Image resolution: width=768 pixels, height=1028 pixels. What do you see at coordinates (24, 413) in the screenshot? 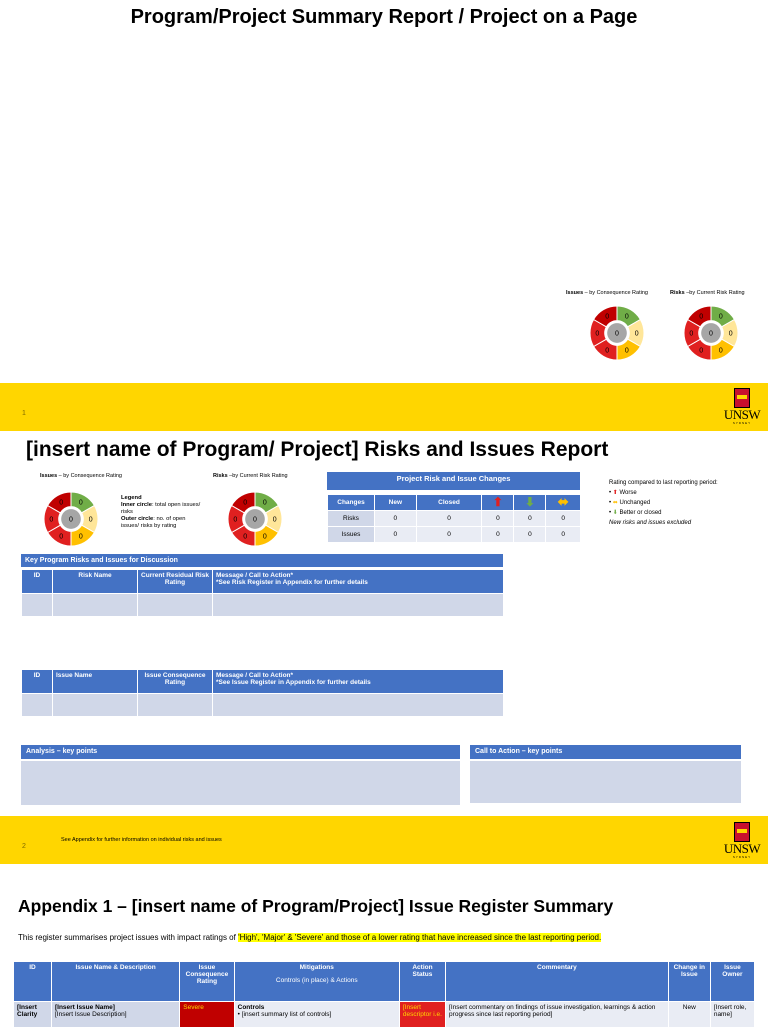
I see `slide1-page-number: 1` at bounding box center [24, 413].